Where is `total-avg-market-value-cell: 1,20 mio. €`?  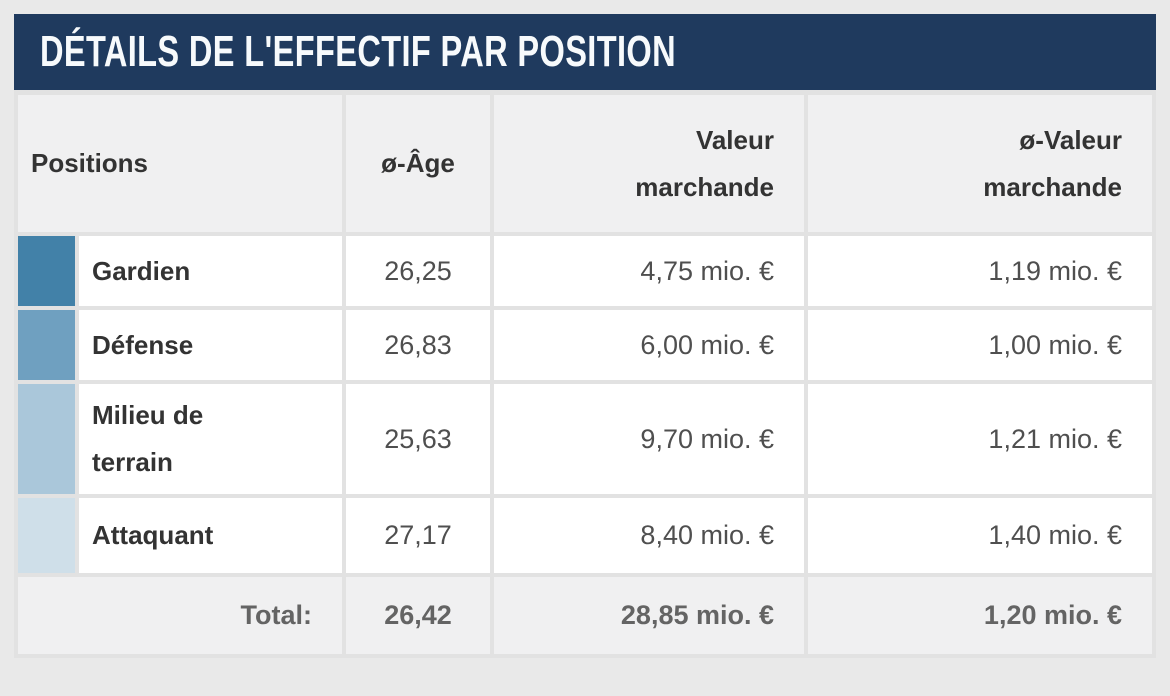
total-avg-market-value-cell: 1,20 mio. € is located at coordinates (980, 615).